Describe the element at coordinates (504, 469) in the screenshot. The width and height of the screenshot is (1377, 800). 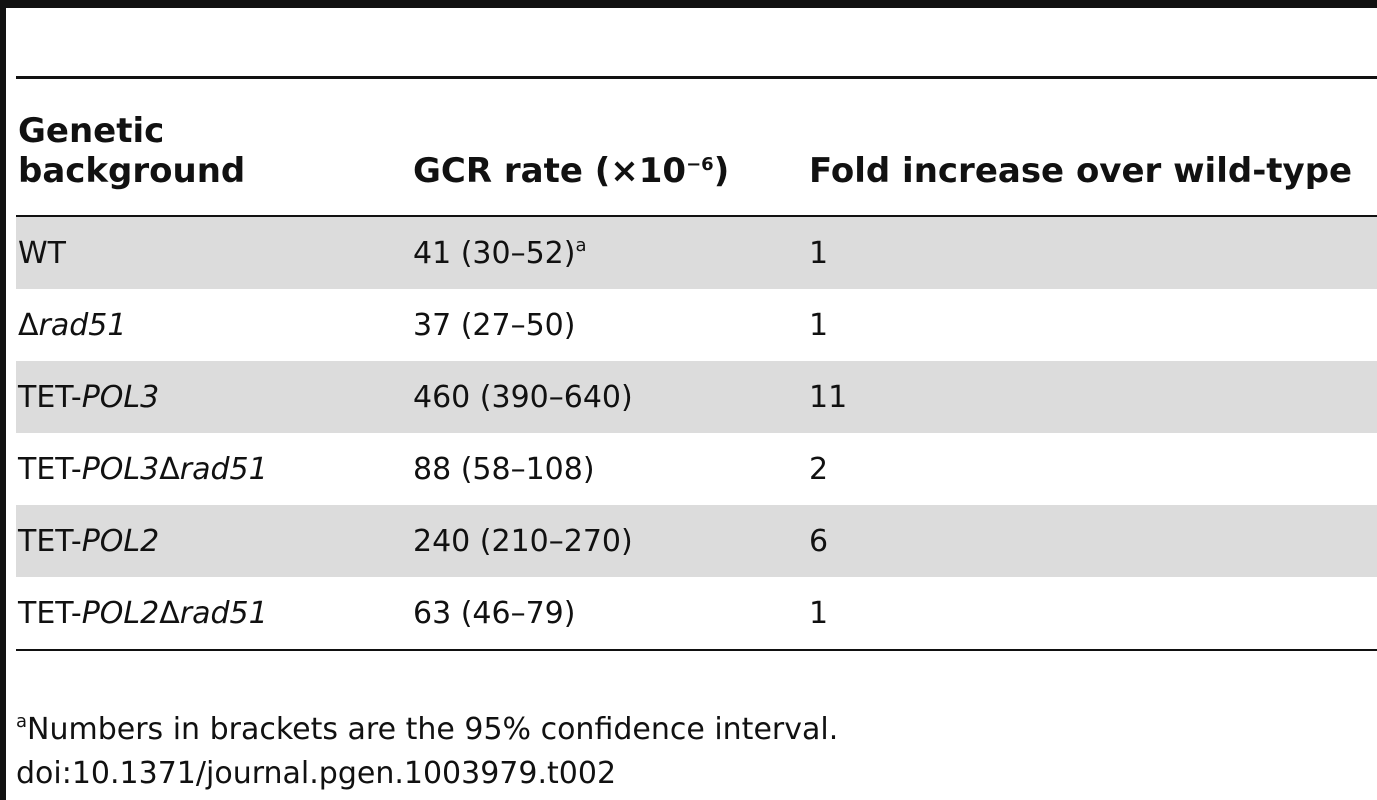
I see `gcr-rate-value: 88 (58–108)` at that location.